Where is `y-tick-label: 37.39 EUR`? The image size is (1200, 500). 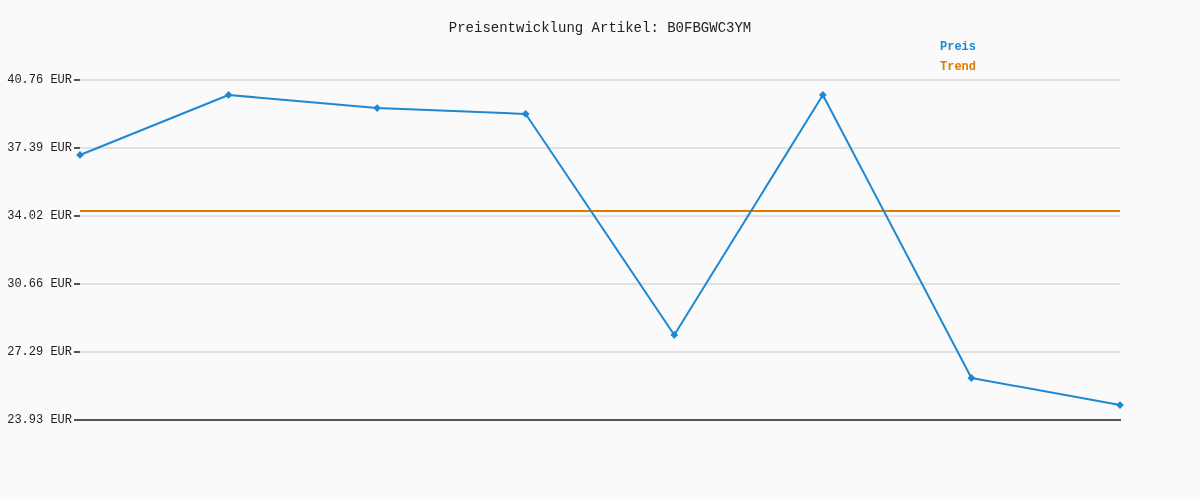 y-tick-label: 37.39 EUR is located at coordinates (39, 148).